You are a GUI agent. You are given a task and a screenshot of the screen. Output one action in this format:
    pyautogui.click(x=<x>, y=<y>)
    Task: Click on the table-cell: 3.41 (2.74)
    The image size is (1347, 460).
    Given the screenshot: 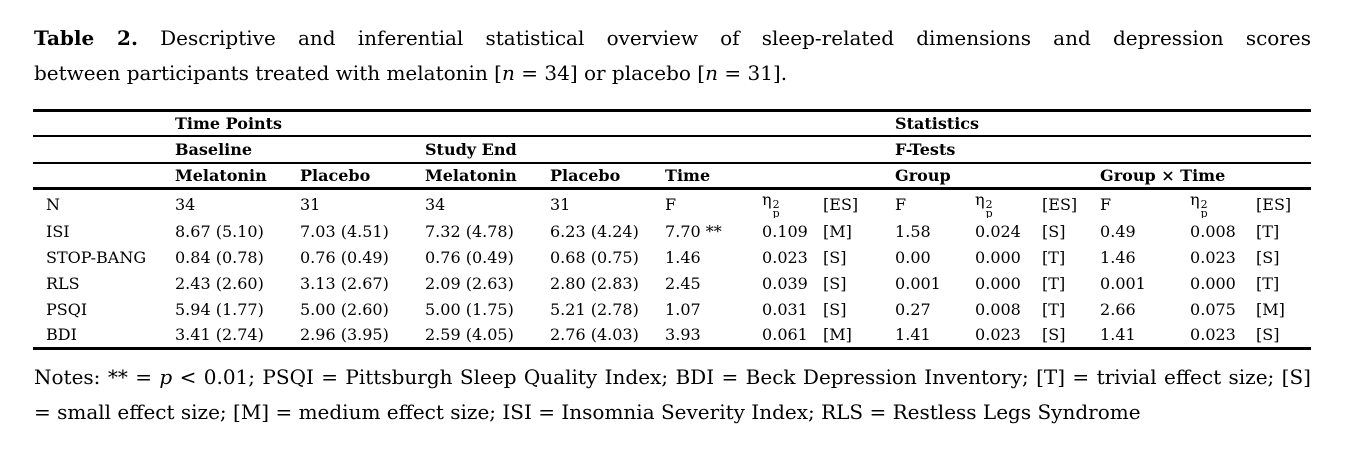 What is the action you would take?
    pyautogui.click(x=219, y=334)
    